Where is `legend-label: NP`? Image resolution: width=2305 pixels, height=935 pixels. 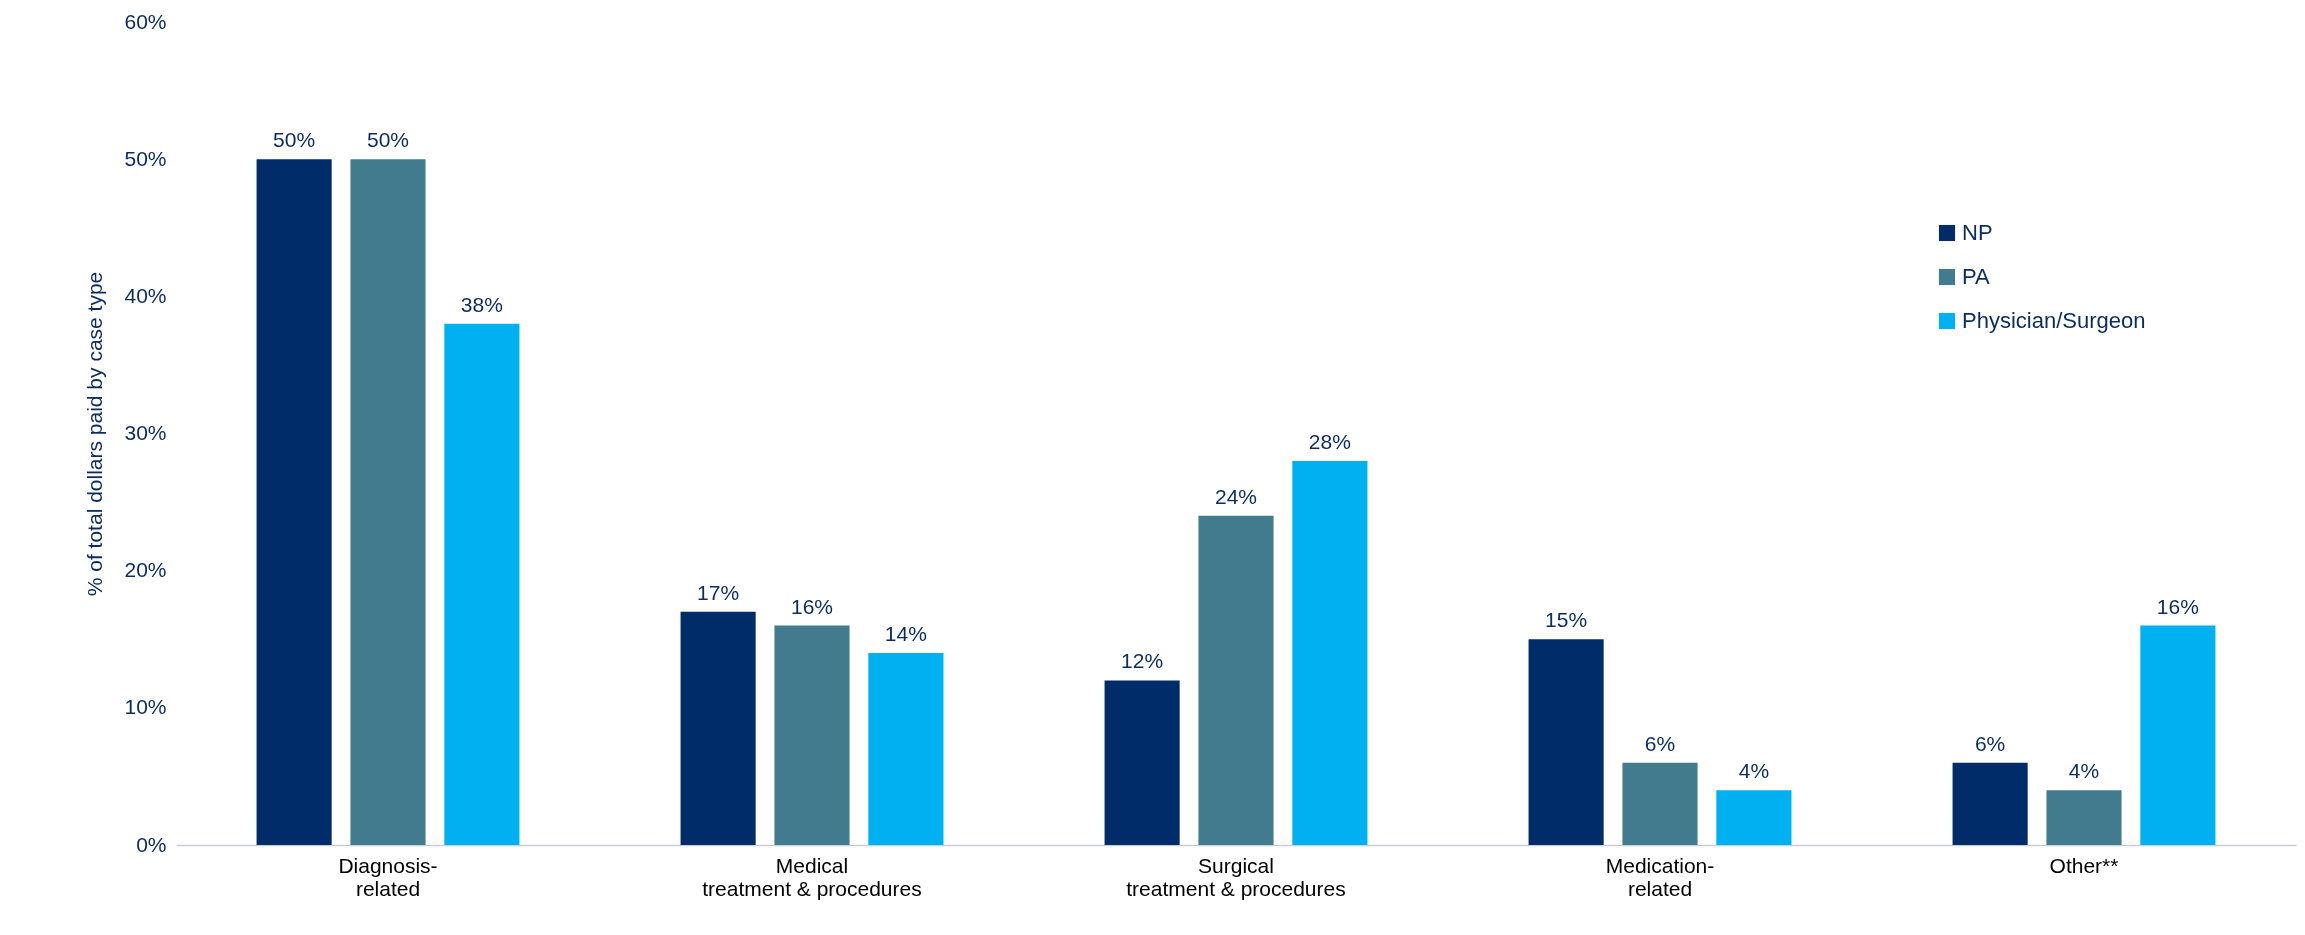 legend-label: NP is located at coordinates (1977, 232).